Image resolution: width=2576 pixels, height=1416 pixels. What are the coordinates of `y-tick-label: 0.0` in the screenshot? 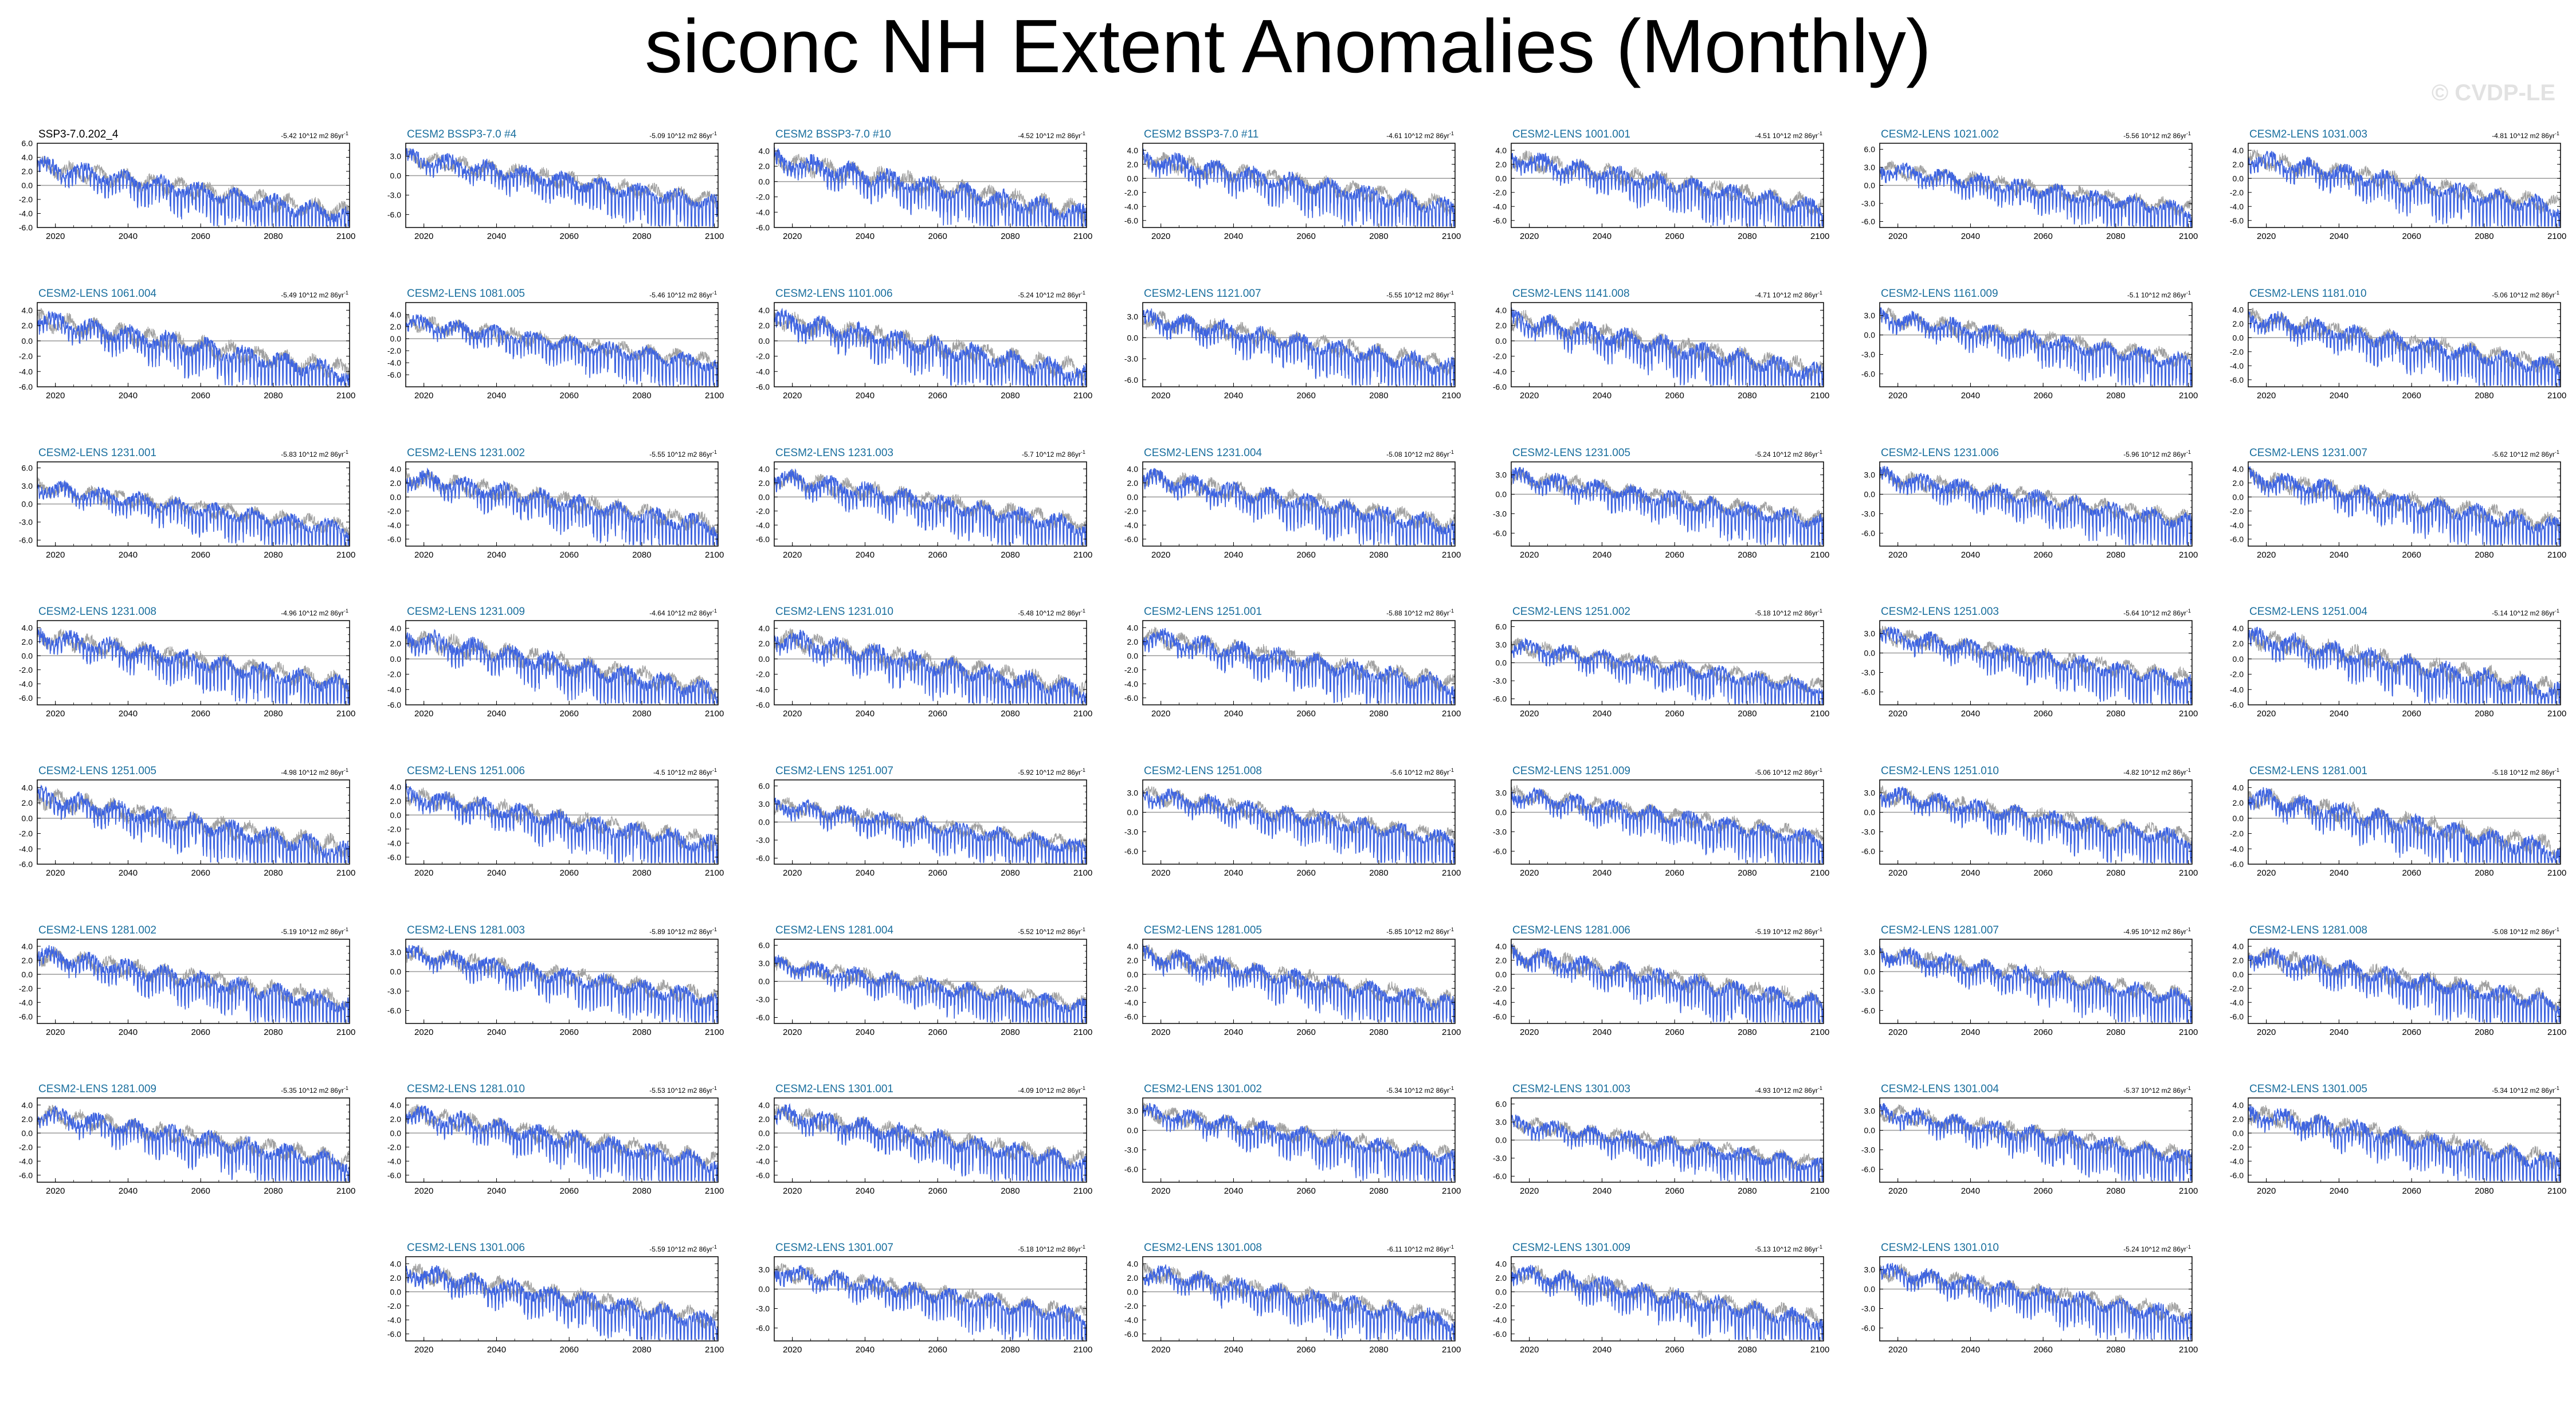 It's located at (1870, 1130).